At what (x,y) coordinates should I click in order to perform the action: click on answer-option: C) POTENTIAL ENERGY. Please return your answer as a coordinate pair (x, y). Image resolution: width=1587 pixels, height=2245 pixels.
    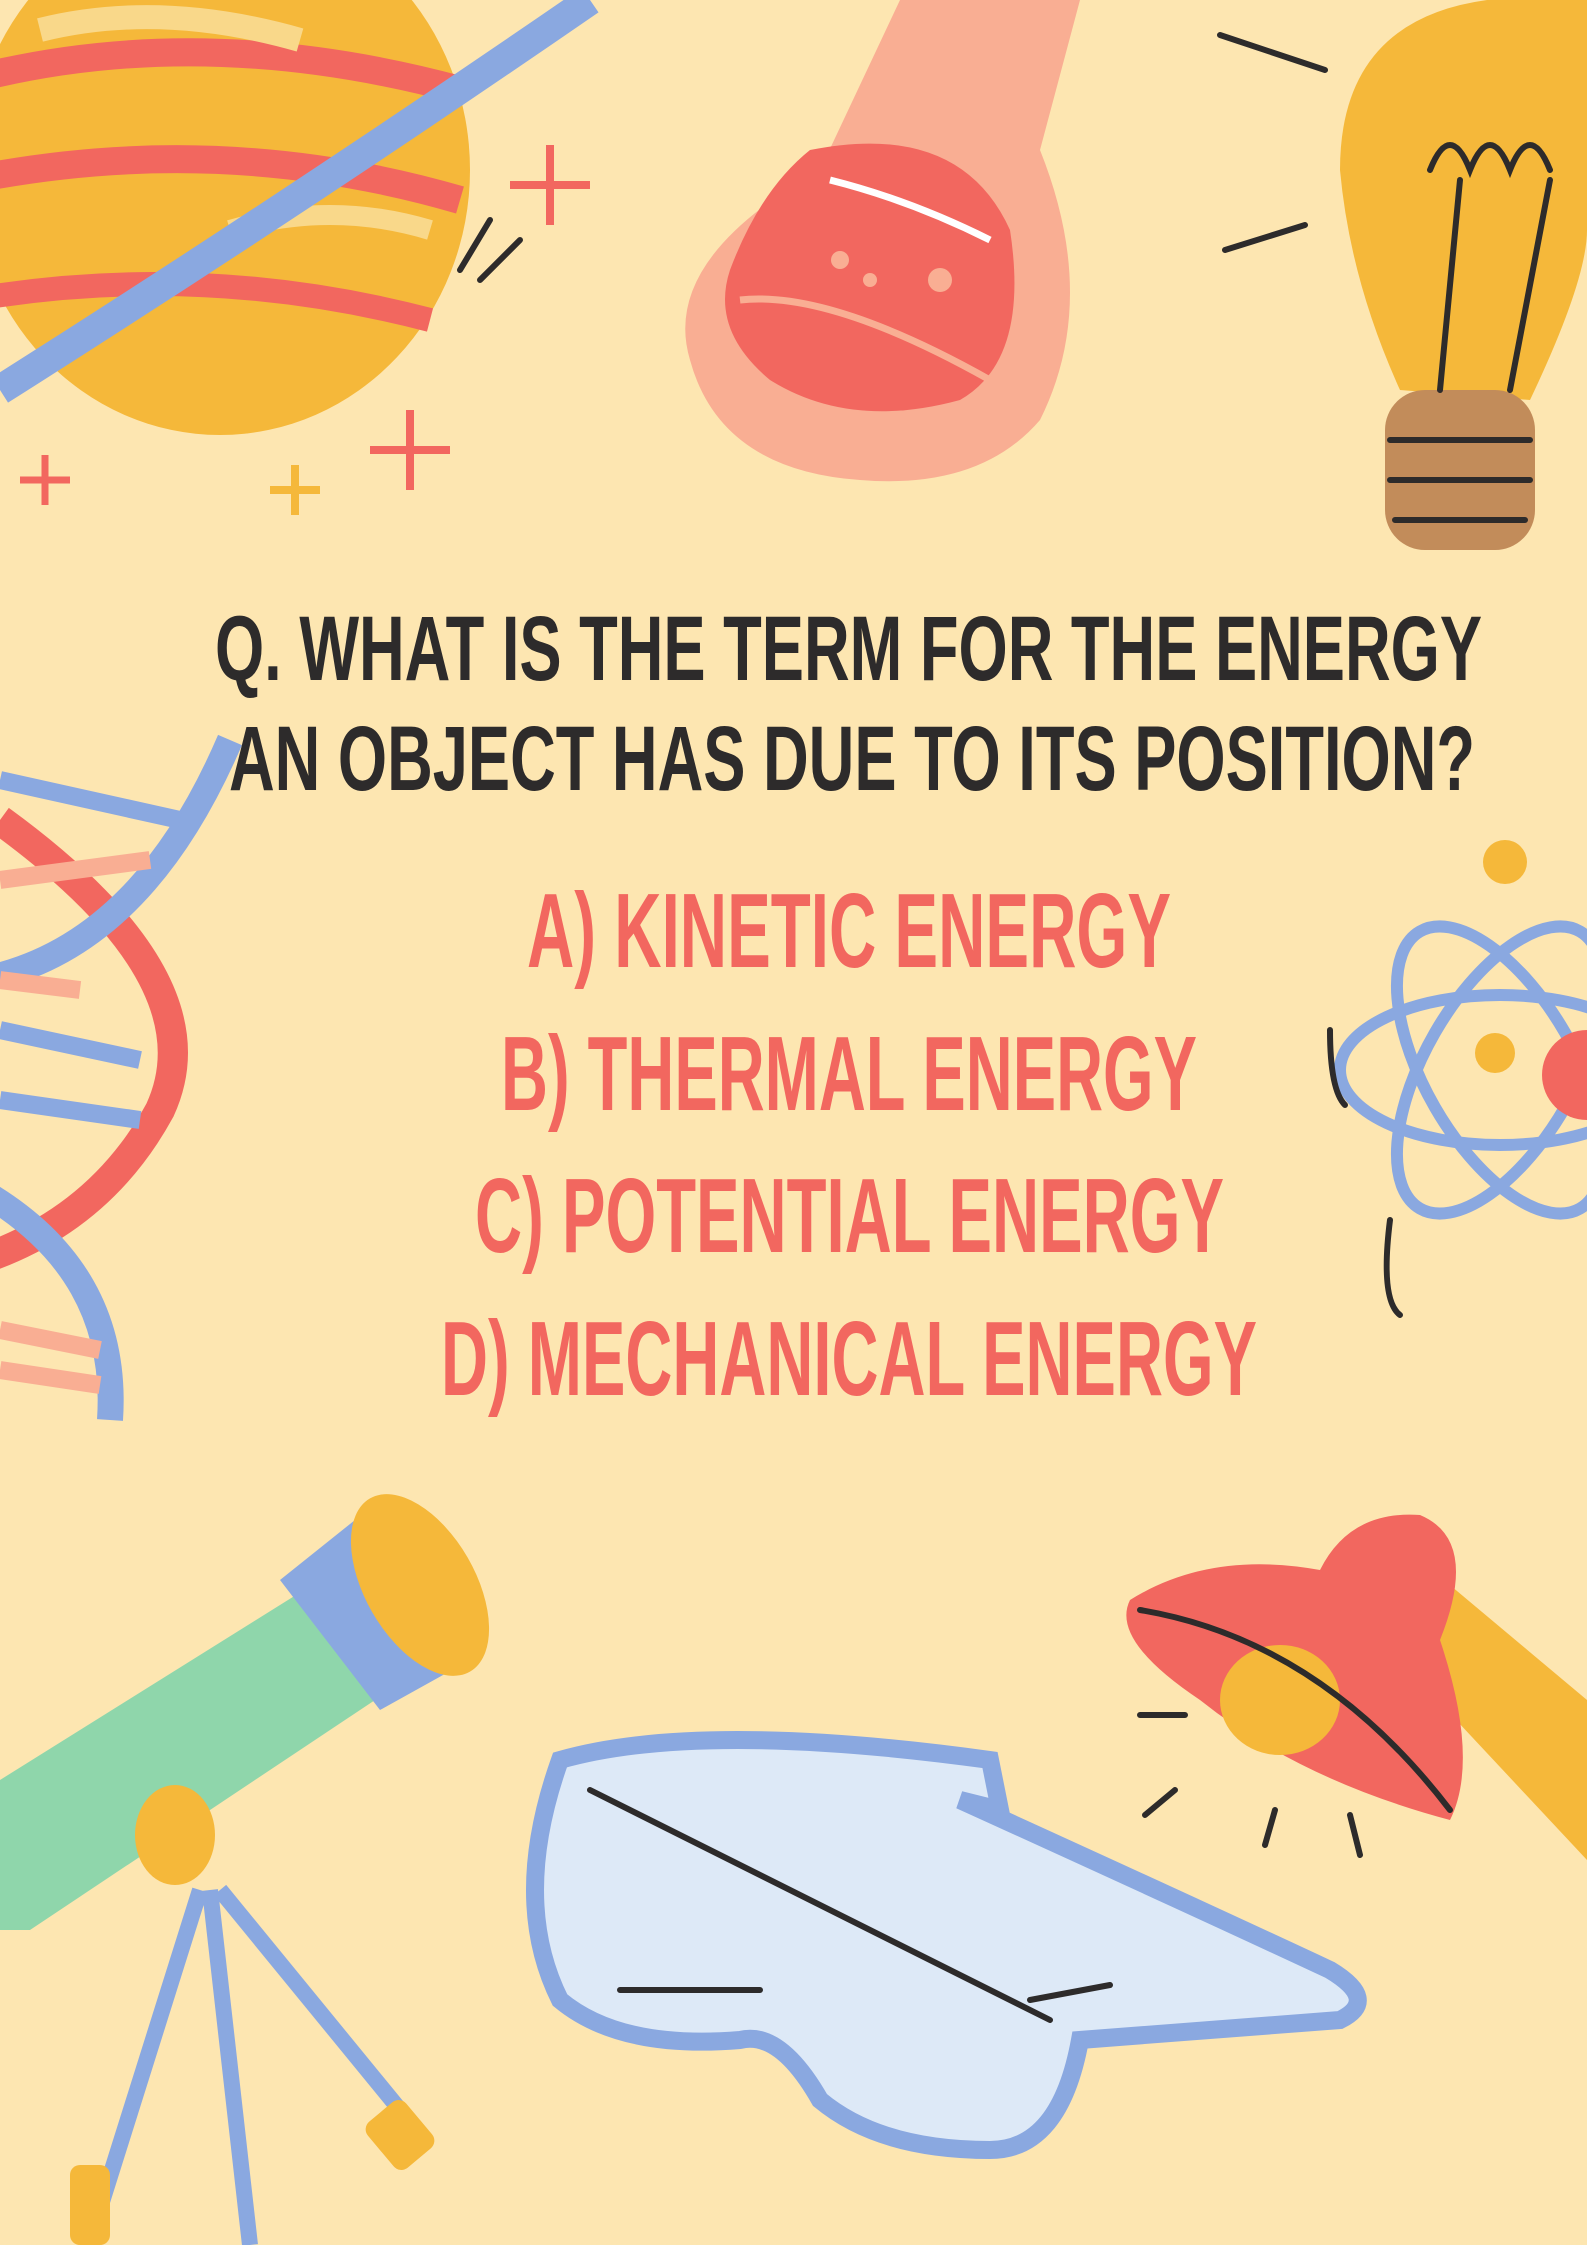
    Looking at the image, I should click on (849, 1216).